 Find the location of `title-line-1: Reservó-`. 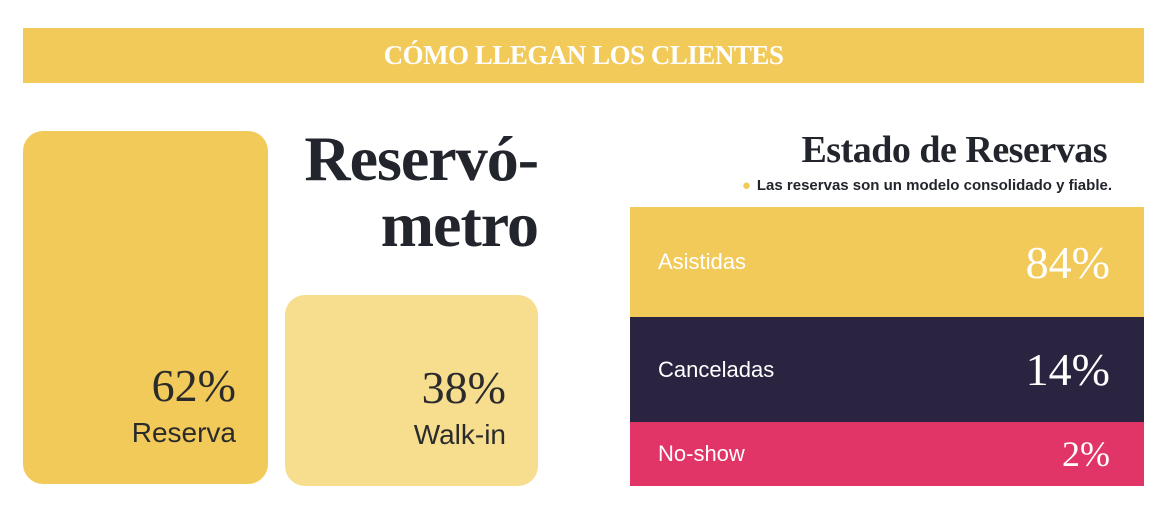

title-line-1: Reservó- is located at coordinates (421, 158).